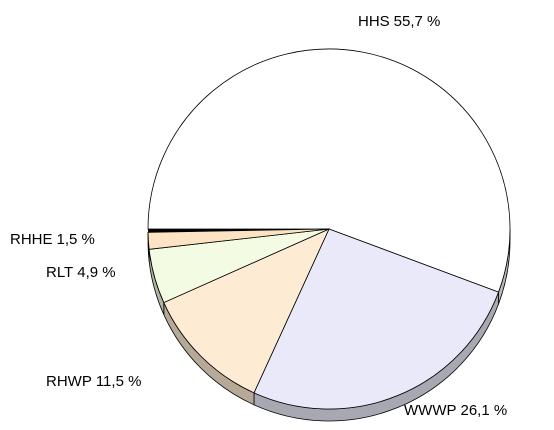 This screenshot has width=554, height=430. I want to click on category-label: HHS, so click(374, 21).